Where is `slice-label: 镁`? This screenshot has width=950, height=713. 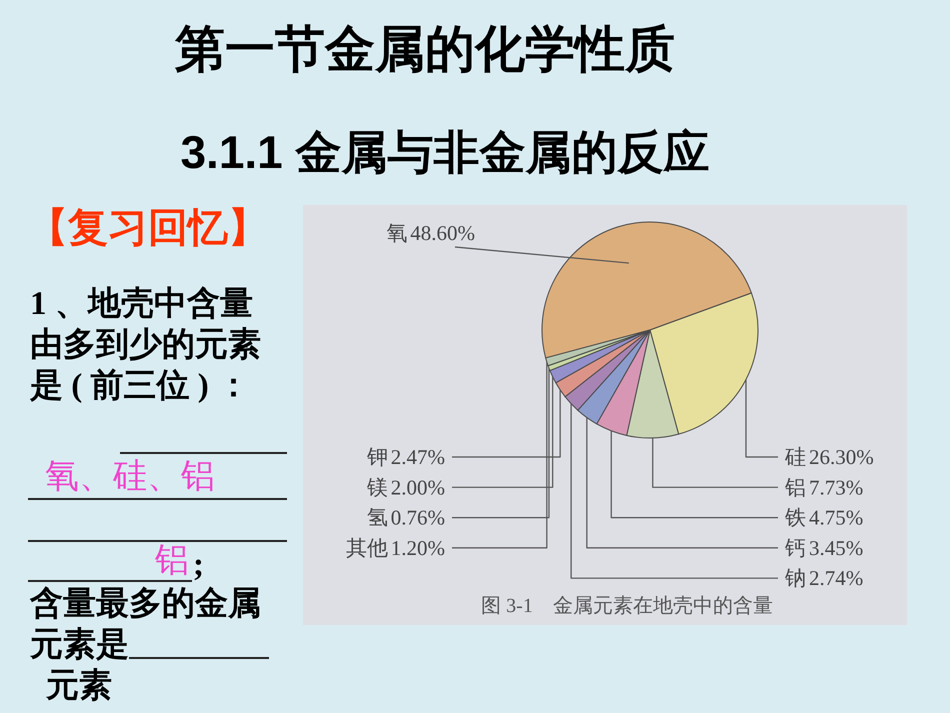 slice-label: 镁 is located at coordinates (377, 487).